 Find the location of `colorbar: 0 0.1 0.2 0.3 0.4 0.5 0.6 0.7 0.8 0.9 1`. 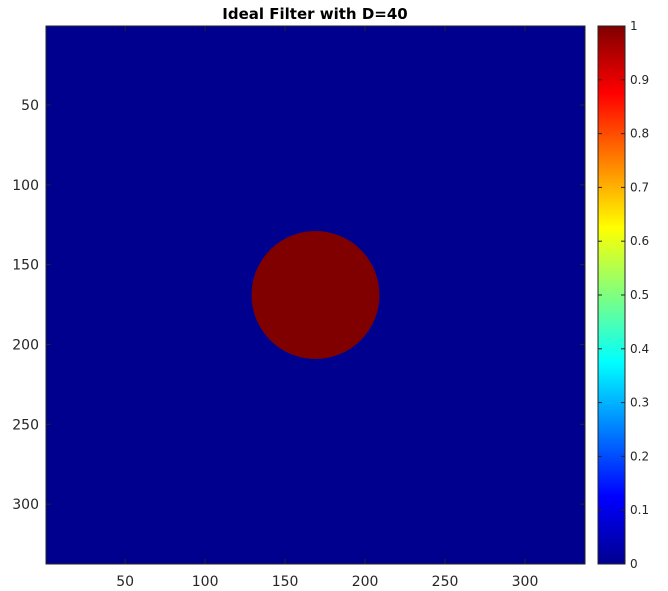

colorbar: 0 0.1 0.2 0.3 0.4 0.5 0.6 0.7 0.8 0.9 1 is located at coordinates (623, 295).